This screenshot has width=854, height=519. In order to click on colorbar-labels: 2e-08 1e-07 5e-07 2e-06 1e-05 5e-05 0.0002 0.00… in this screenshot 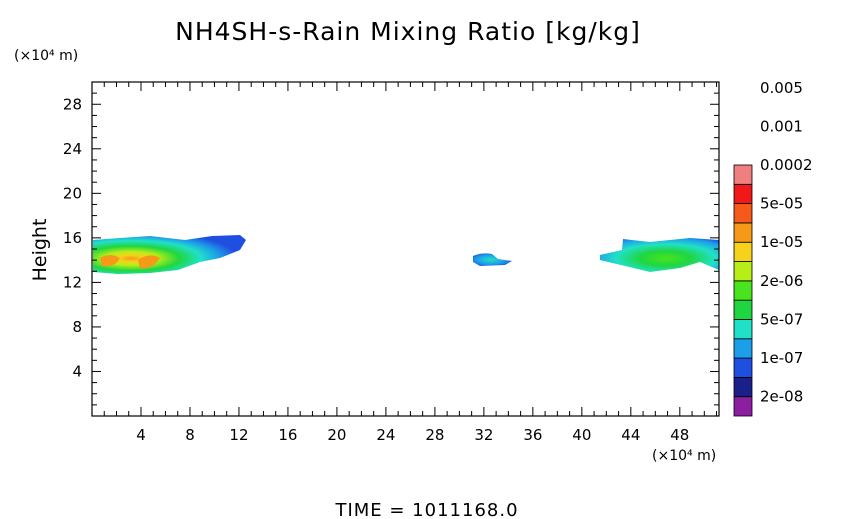, I will do `click(786, 242)`.